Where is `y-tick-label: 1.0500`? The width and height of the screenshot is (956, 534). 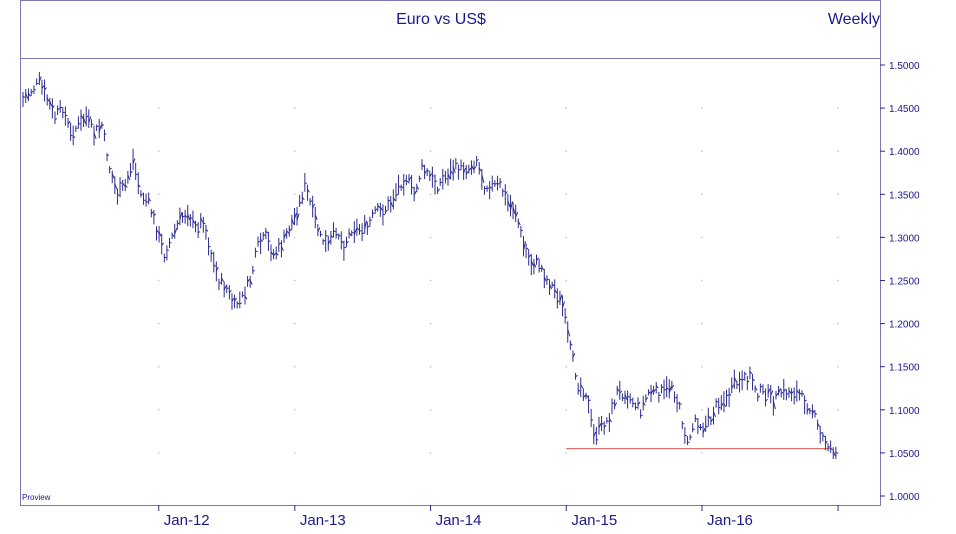
y-tick-label: 1.0500 is located at coordinates (904, 454).